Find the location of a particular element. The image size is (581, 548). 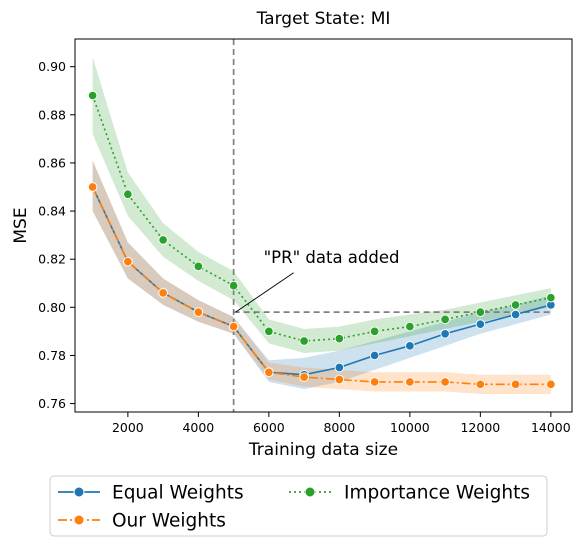

y-tick-label-0: 0.76 is located at coordinates (52, 403).